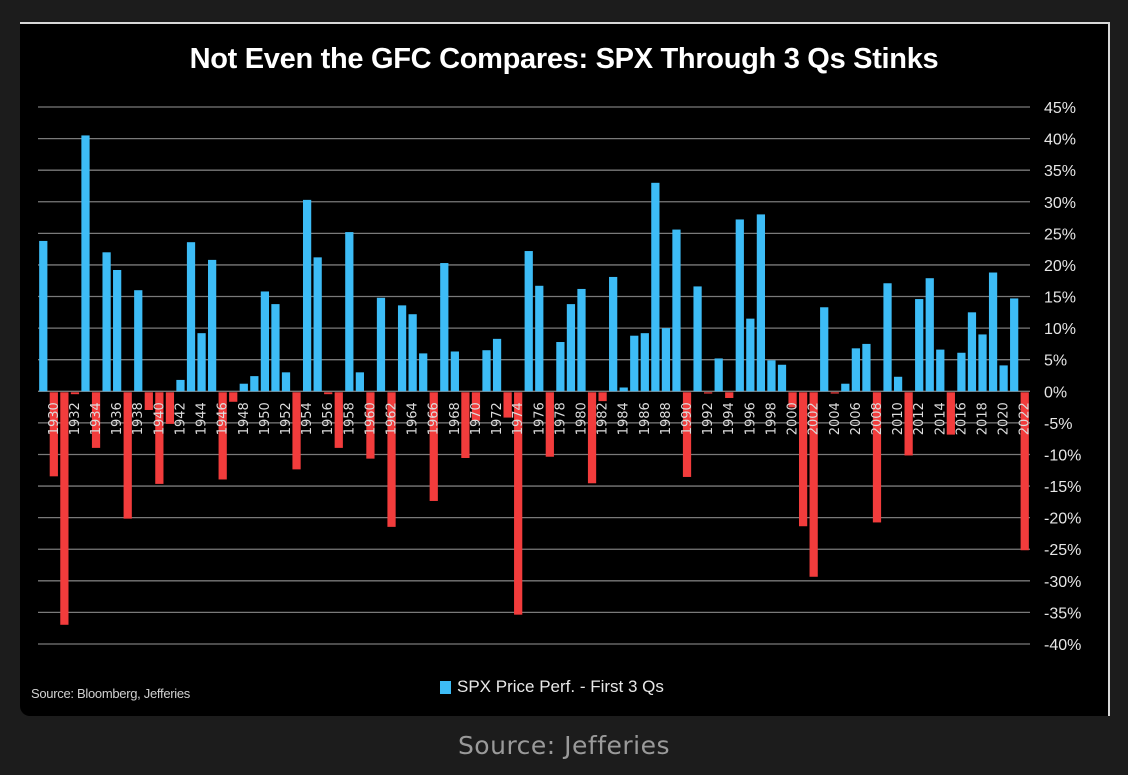 The height and width of the screenshot is (775, 1128). I want to click on bar-1979, so click(571, 348).